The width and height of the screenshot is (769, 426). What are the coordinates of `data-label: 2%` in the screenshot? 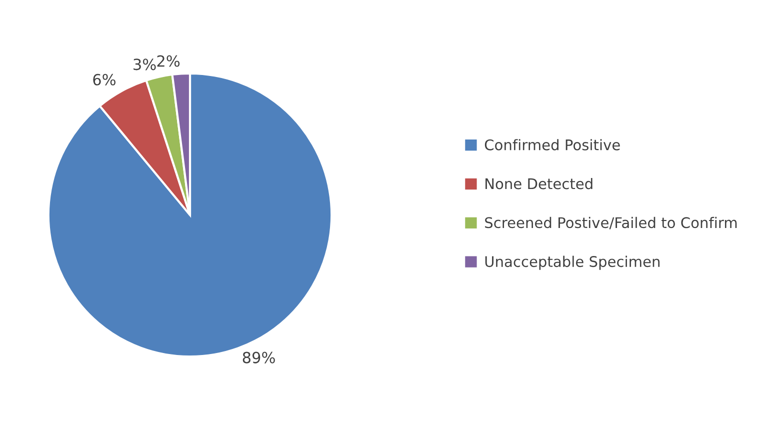 It's located at (168, 61).